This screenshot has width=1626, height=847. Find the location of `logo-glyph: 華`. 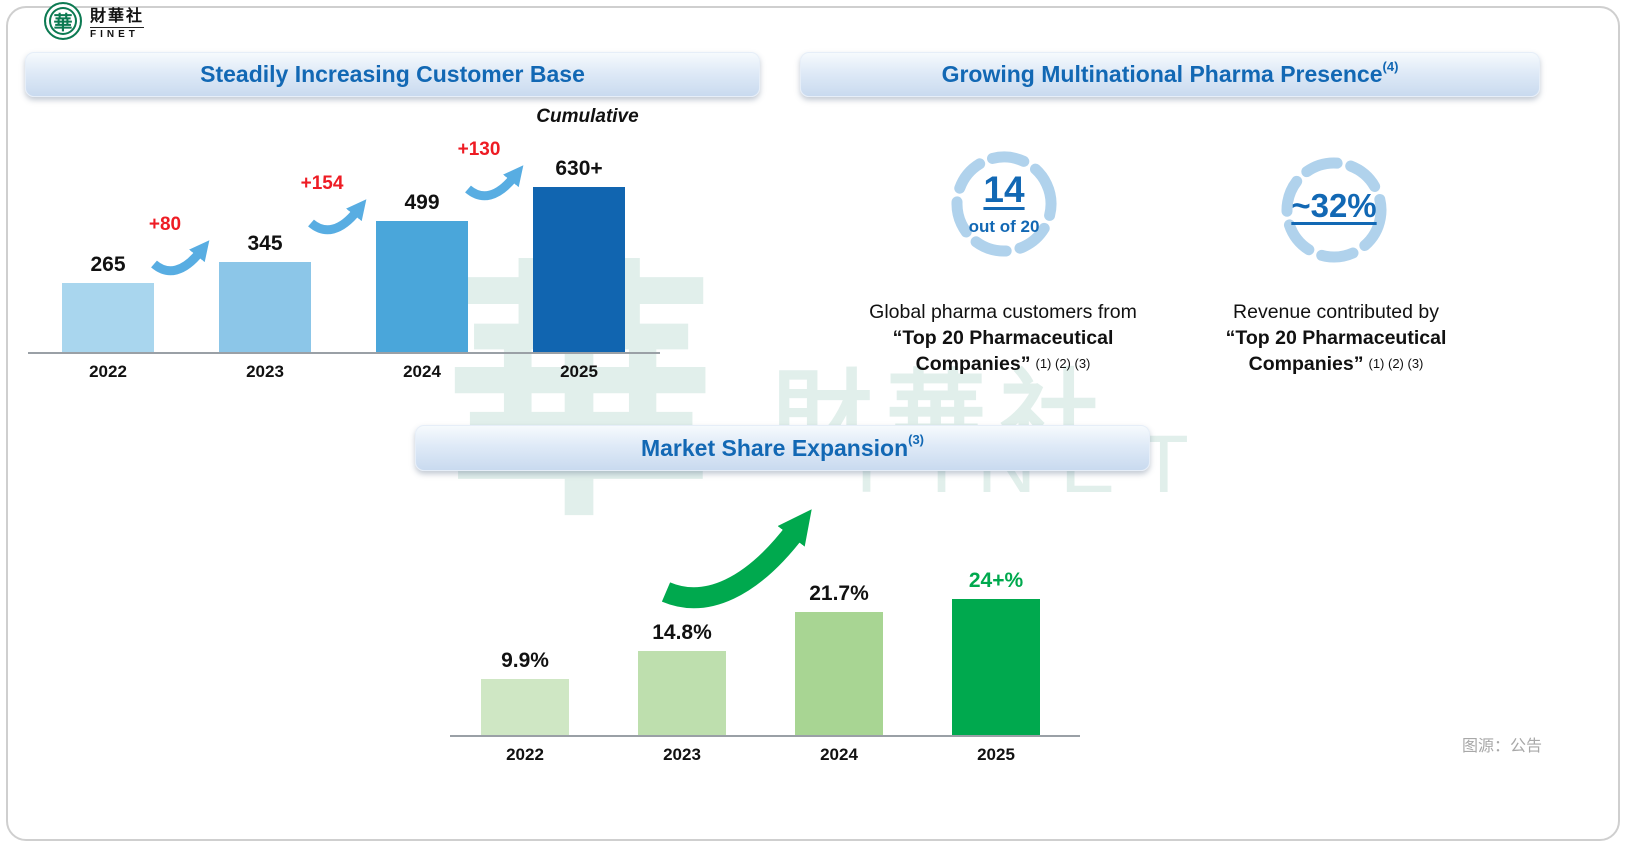

logo-glyph: 華 is located at coordinates (63, 23).